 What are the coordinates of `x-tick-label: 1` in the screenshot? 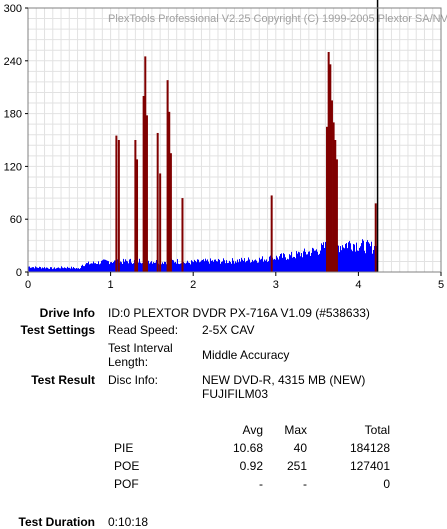 It's located at (111, 285).